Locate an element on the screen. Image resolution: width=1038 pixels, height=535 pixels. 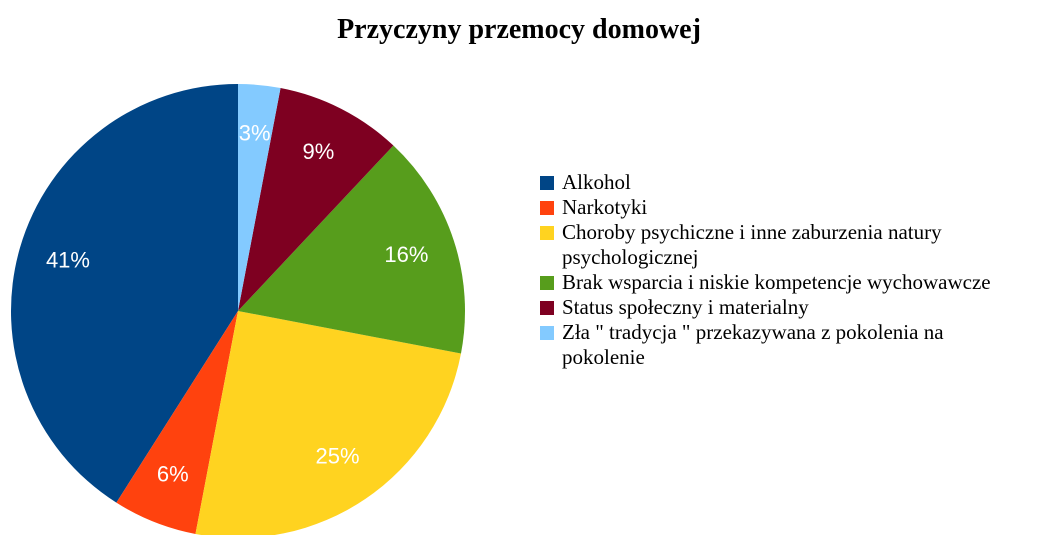
legend-label: Narkotyki is located at coordinates (605, 207).